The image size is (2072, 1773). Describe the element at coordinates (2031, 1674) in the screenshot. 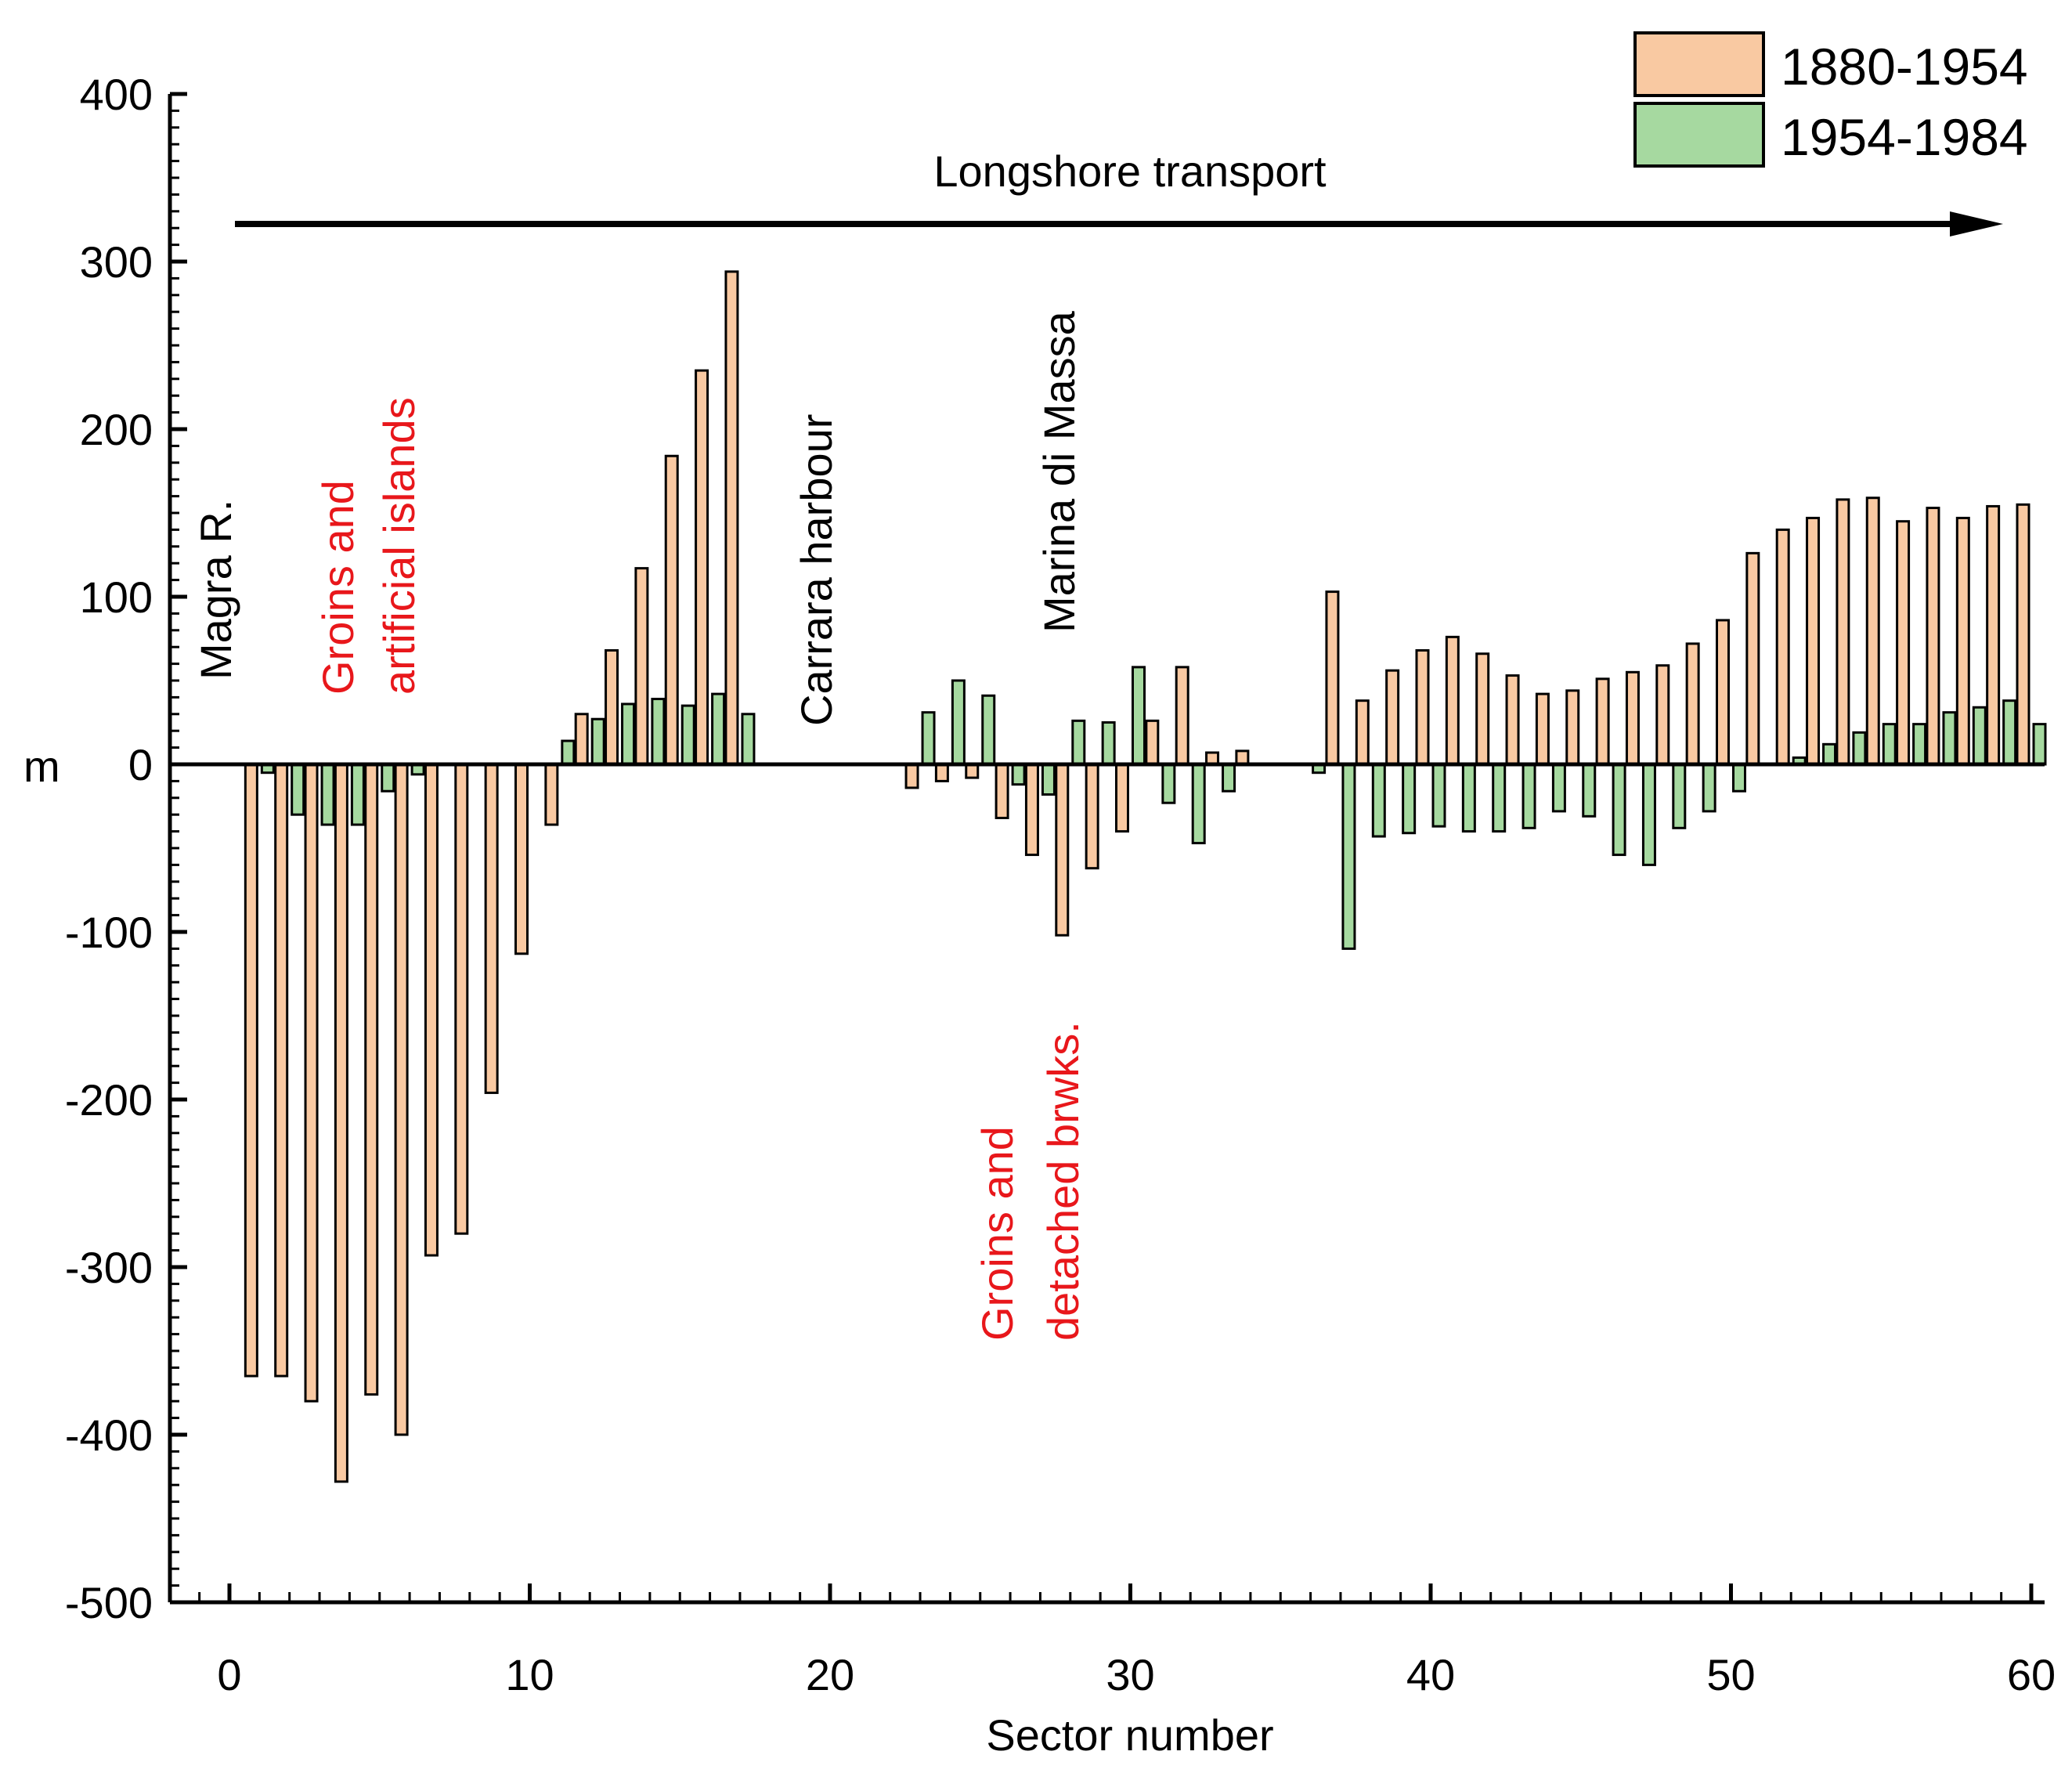

I see `x-tick-label: 60` at that location.